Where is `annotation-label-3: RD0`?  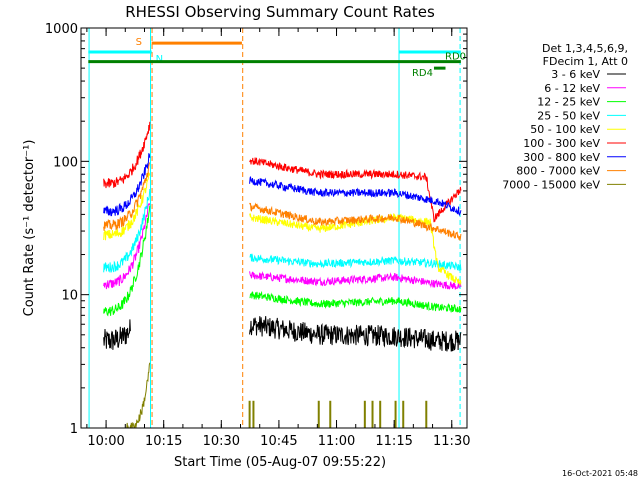
annotation-label-3: RD0 is located at coordinates (455, 57).